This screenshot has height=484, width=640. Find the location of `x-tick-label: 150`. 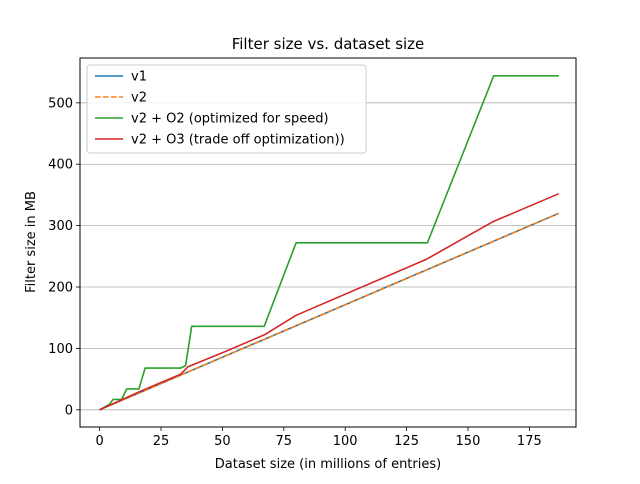

x-tick-label: 150 is located at coordinates (468, 441).